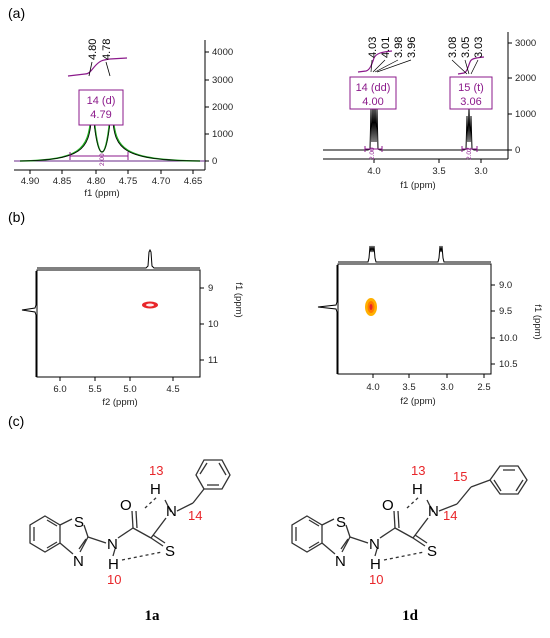 The width and height of the screenshot is (550, 638). What do you see at coordinates (93, 49) in the screenshot?
I see `peak-label: 4.80` at bounding box center [93, 49].